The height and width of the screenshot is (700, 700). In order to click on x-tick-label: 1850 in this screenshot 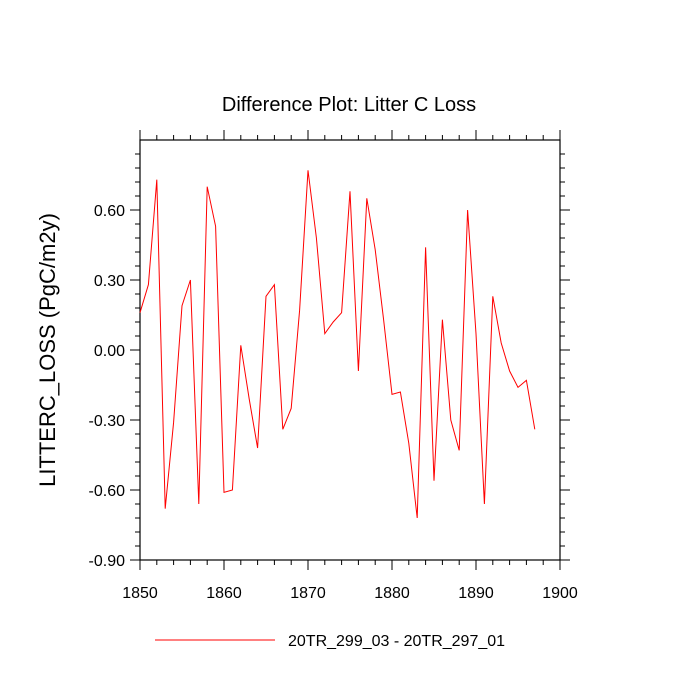, I will do `click(140, 593)`.